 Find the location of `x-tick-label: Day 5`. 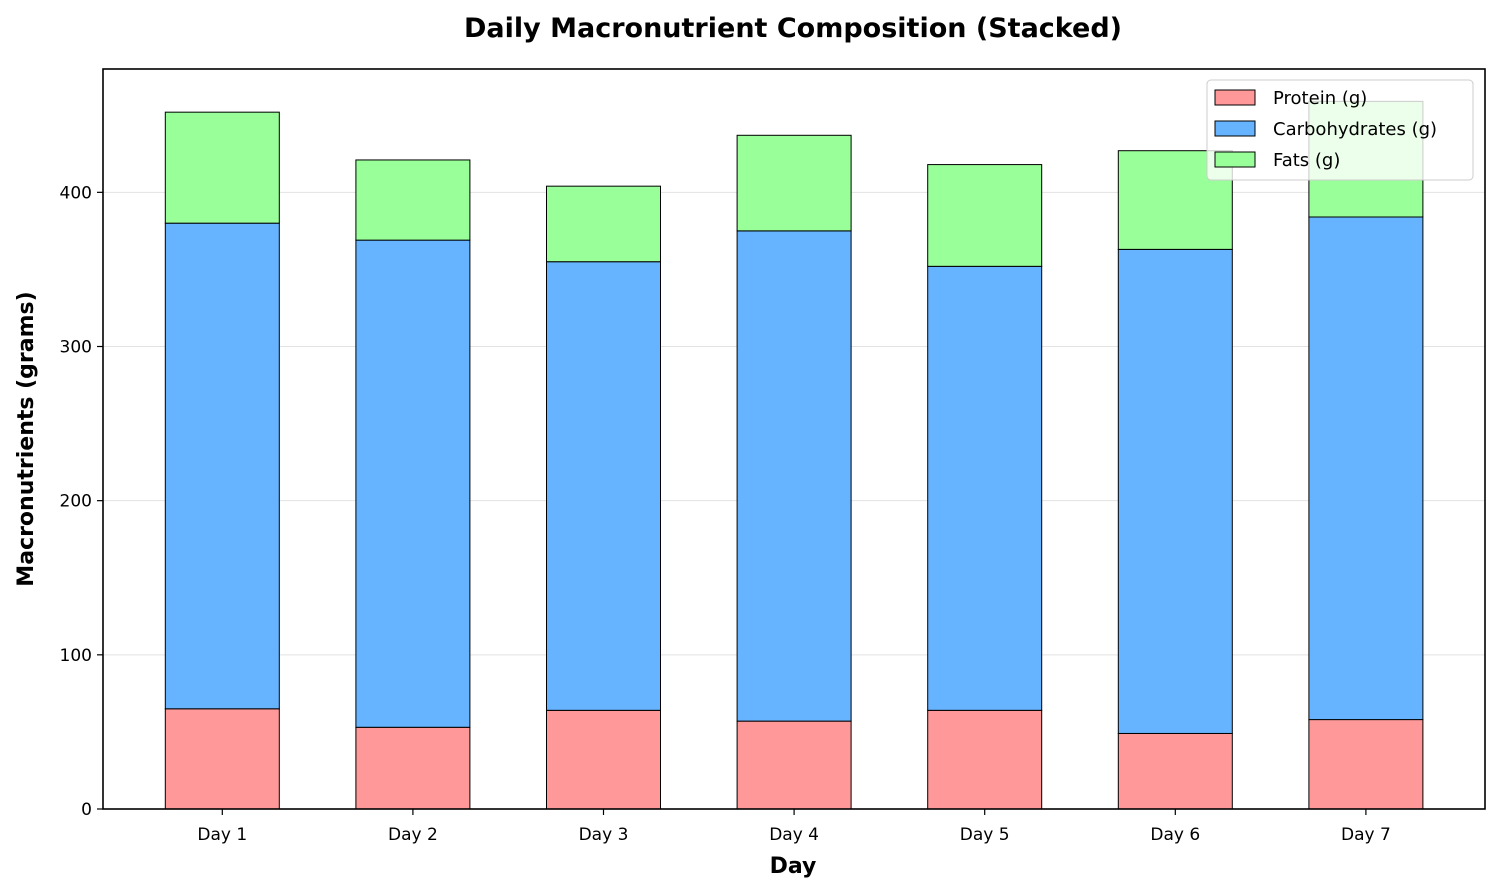

x-tick-label: Day 5 is located at coordinates (985, 835).